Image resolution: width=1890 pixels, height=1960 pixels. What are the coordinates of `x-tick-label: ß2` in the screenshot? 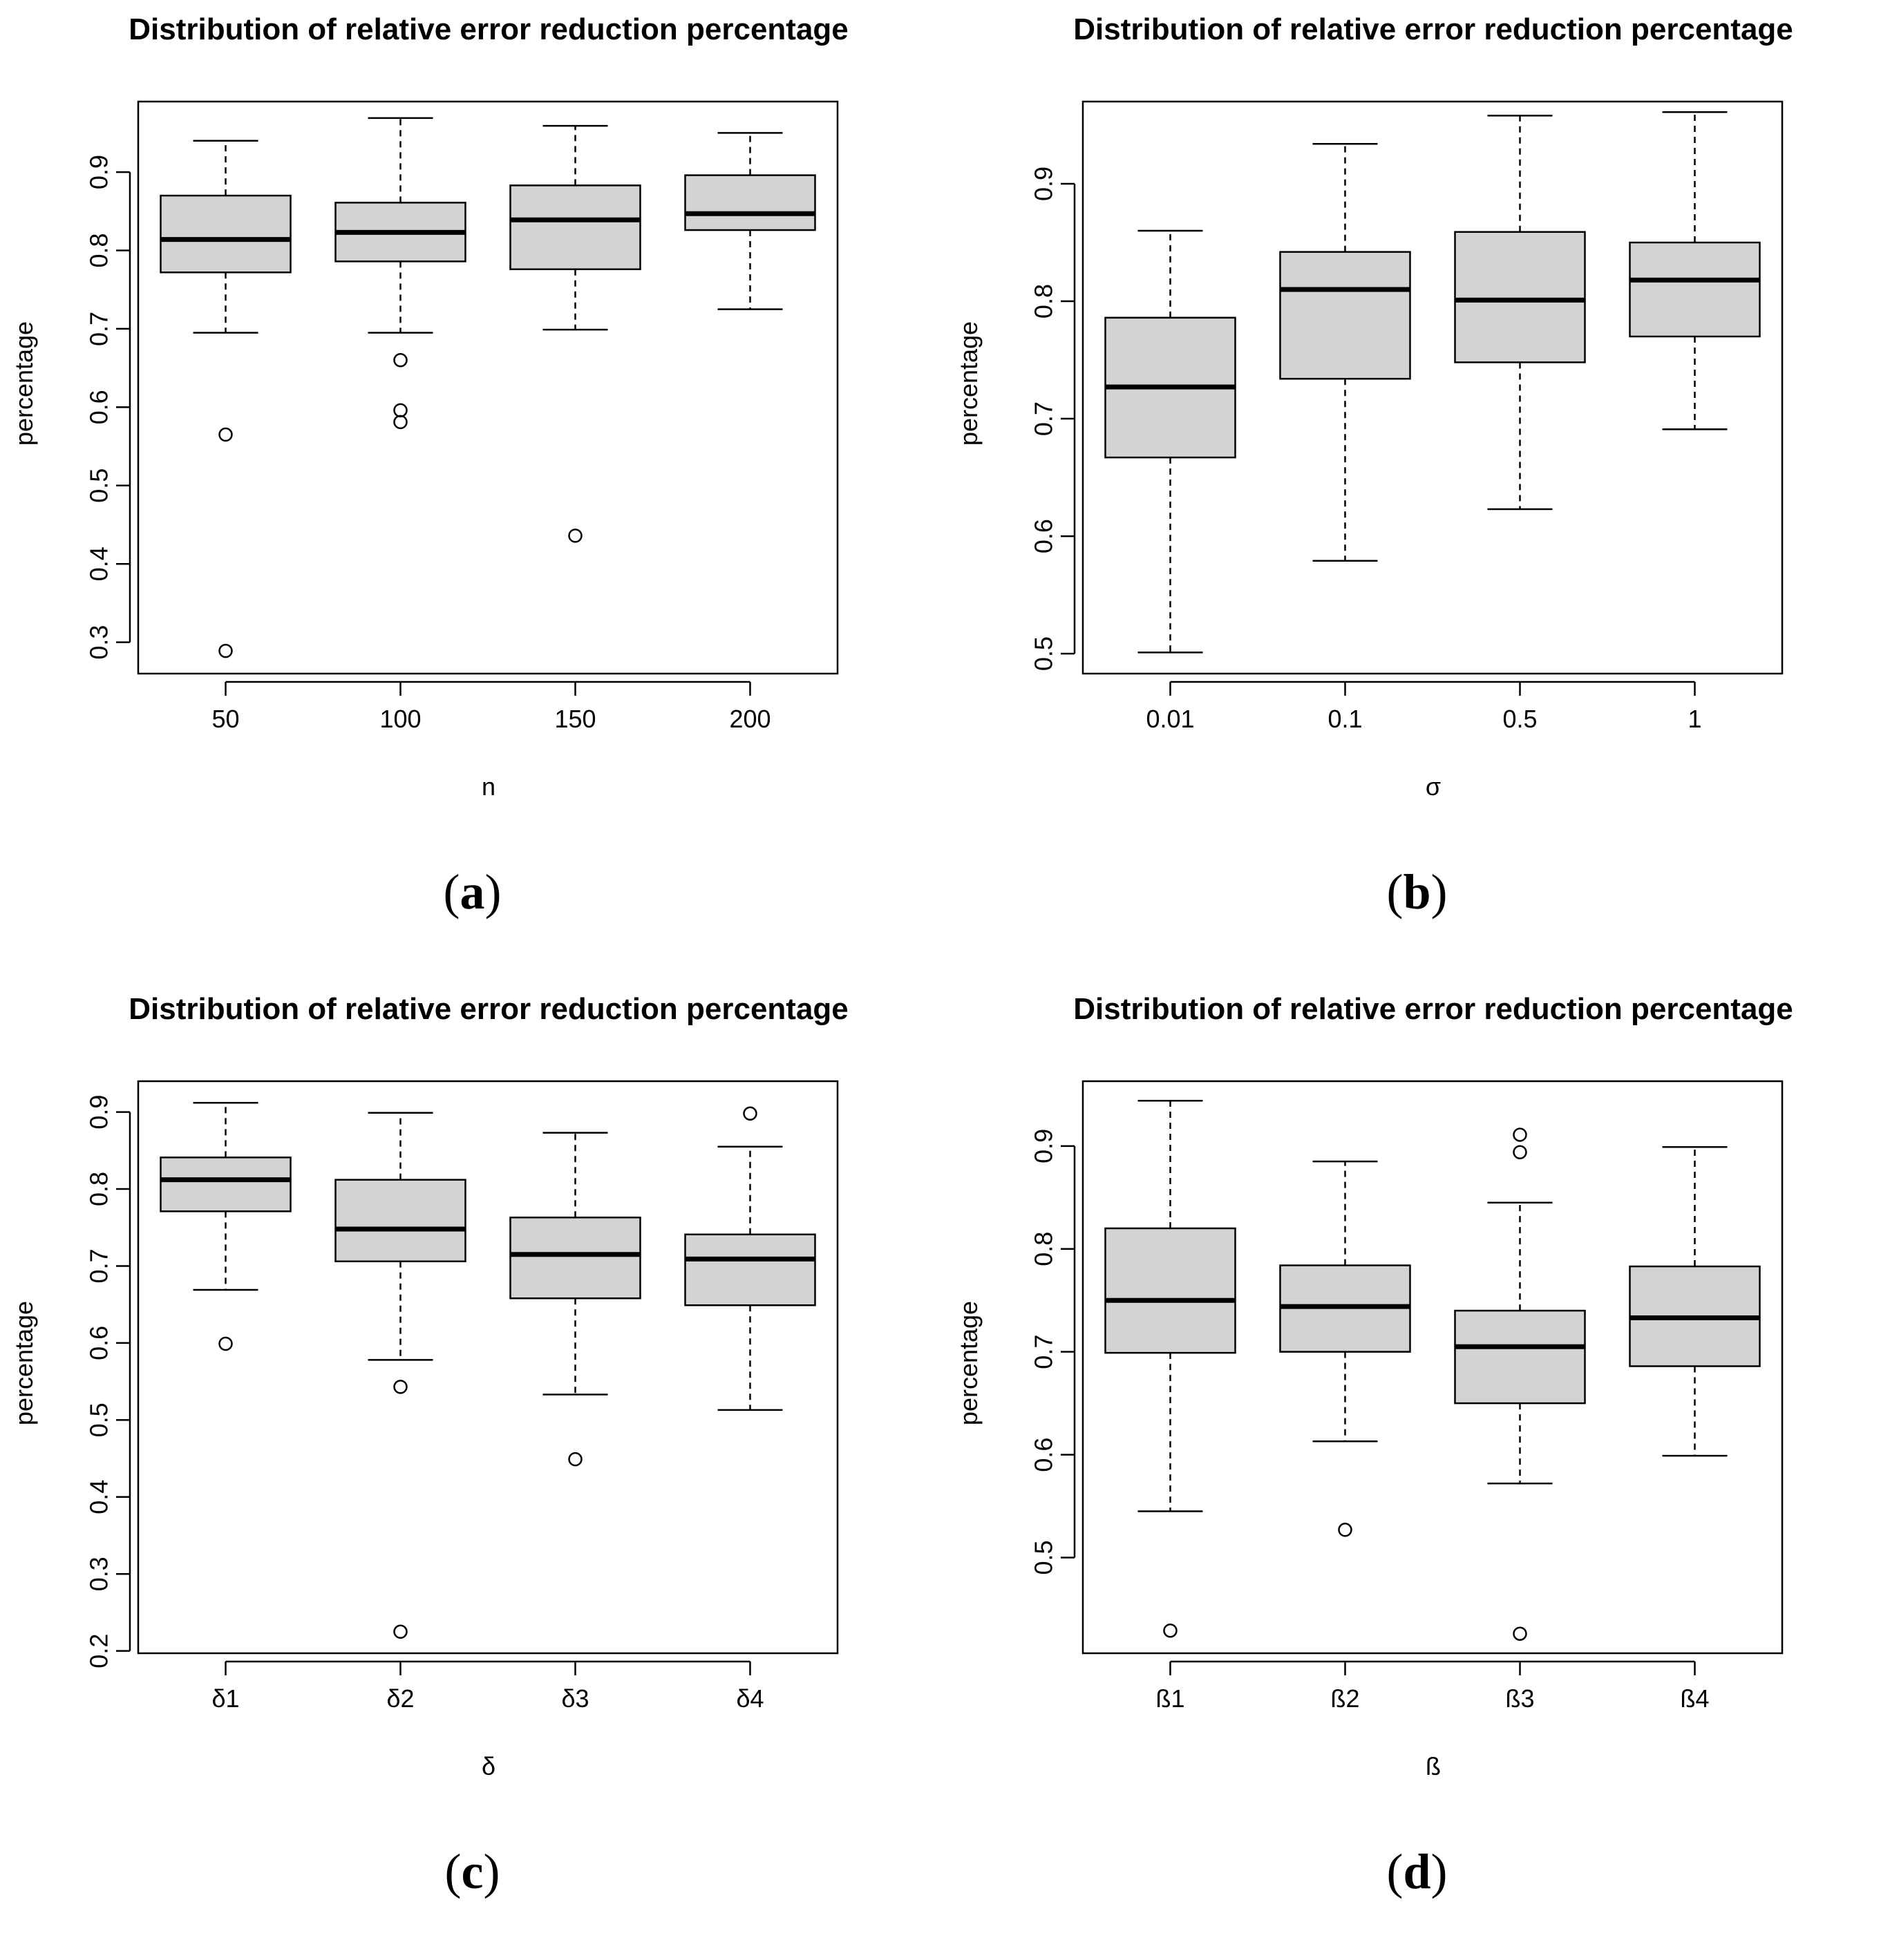 It's located at (1344, 1698).